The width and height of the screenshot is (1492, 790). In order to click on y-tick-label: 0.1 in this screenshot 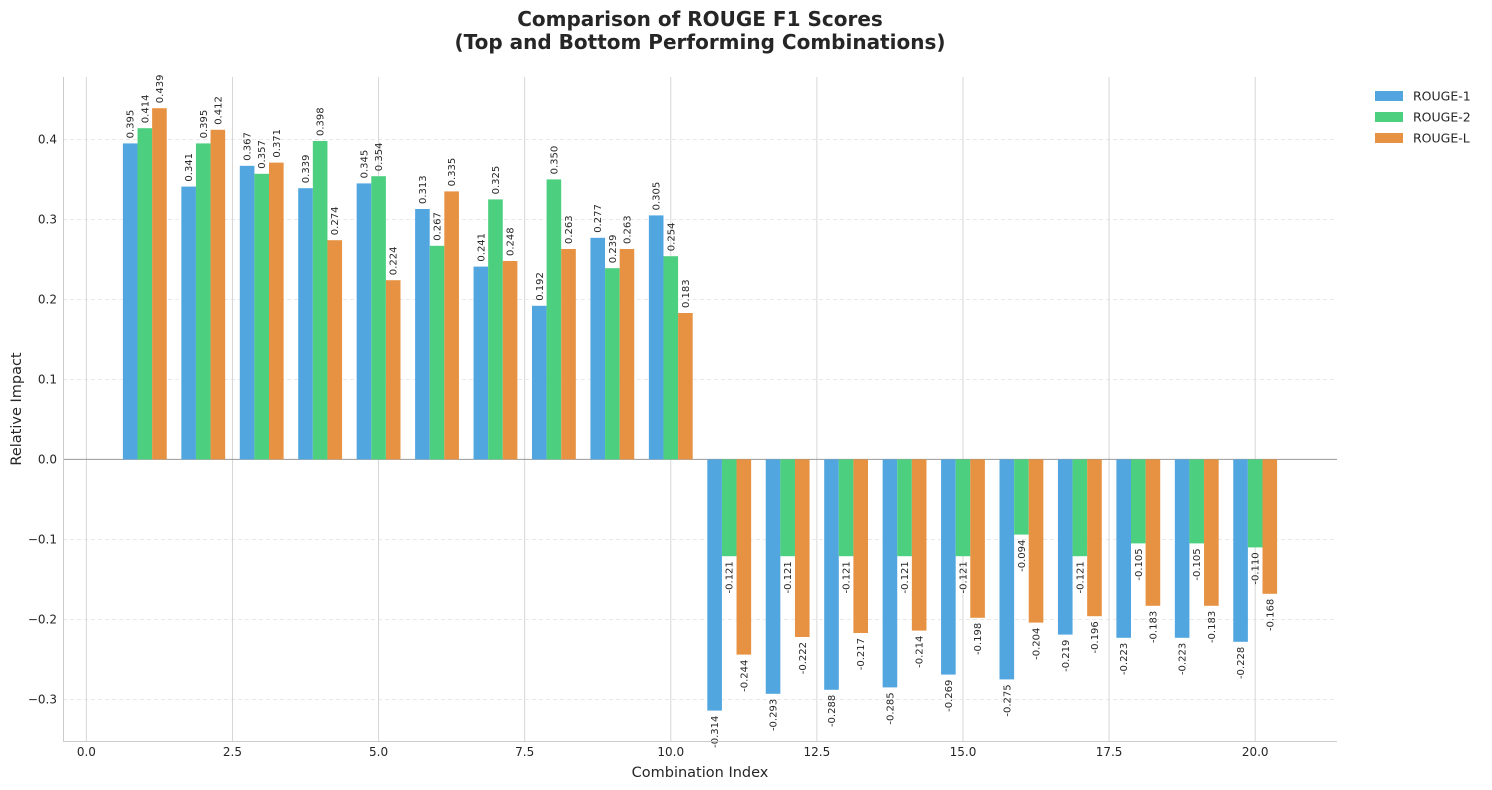, I will do `click(47, 379)`.